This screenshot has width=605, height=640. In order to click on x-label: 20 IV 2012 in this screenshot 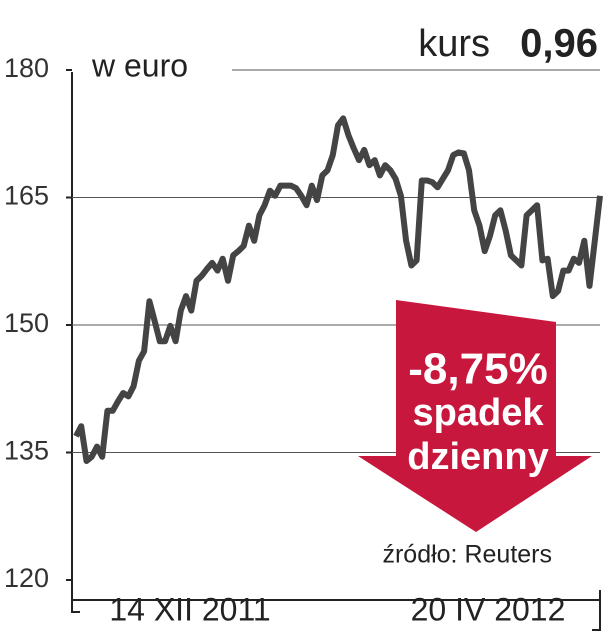, I will do `click(488, 609)`.